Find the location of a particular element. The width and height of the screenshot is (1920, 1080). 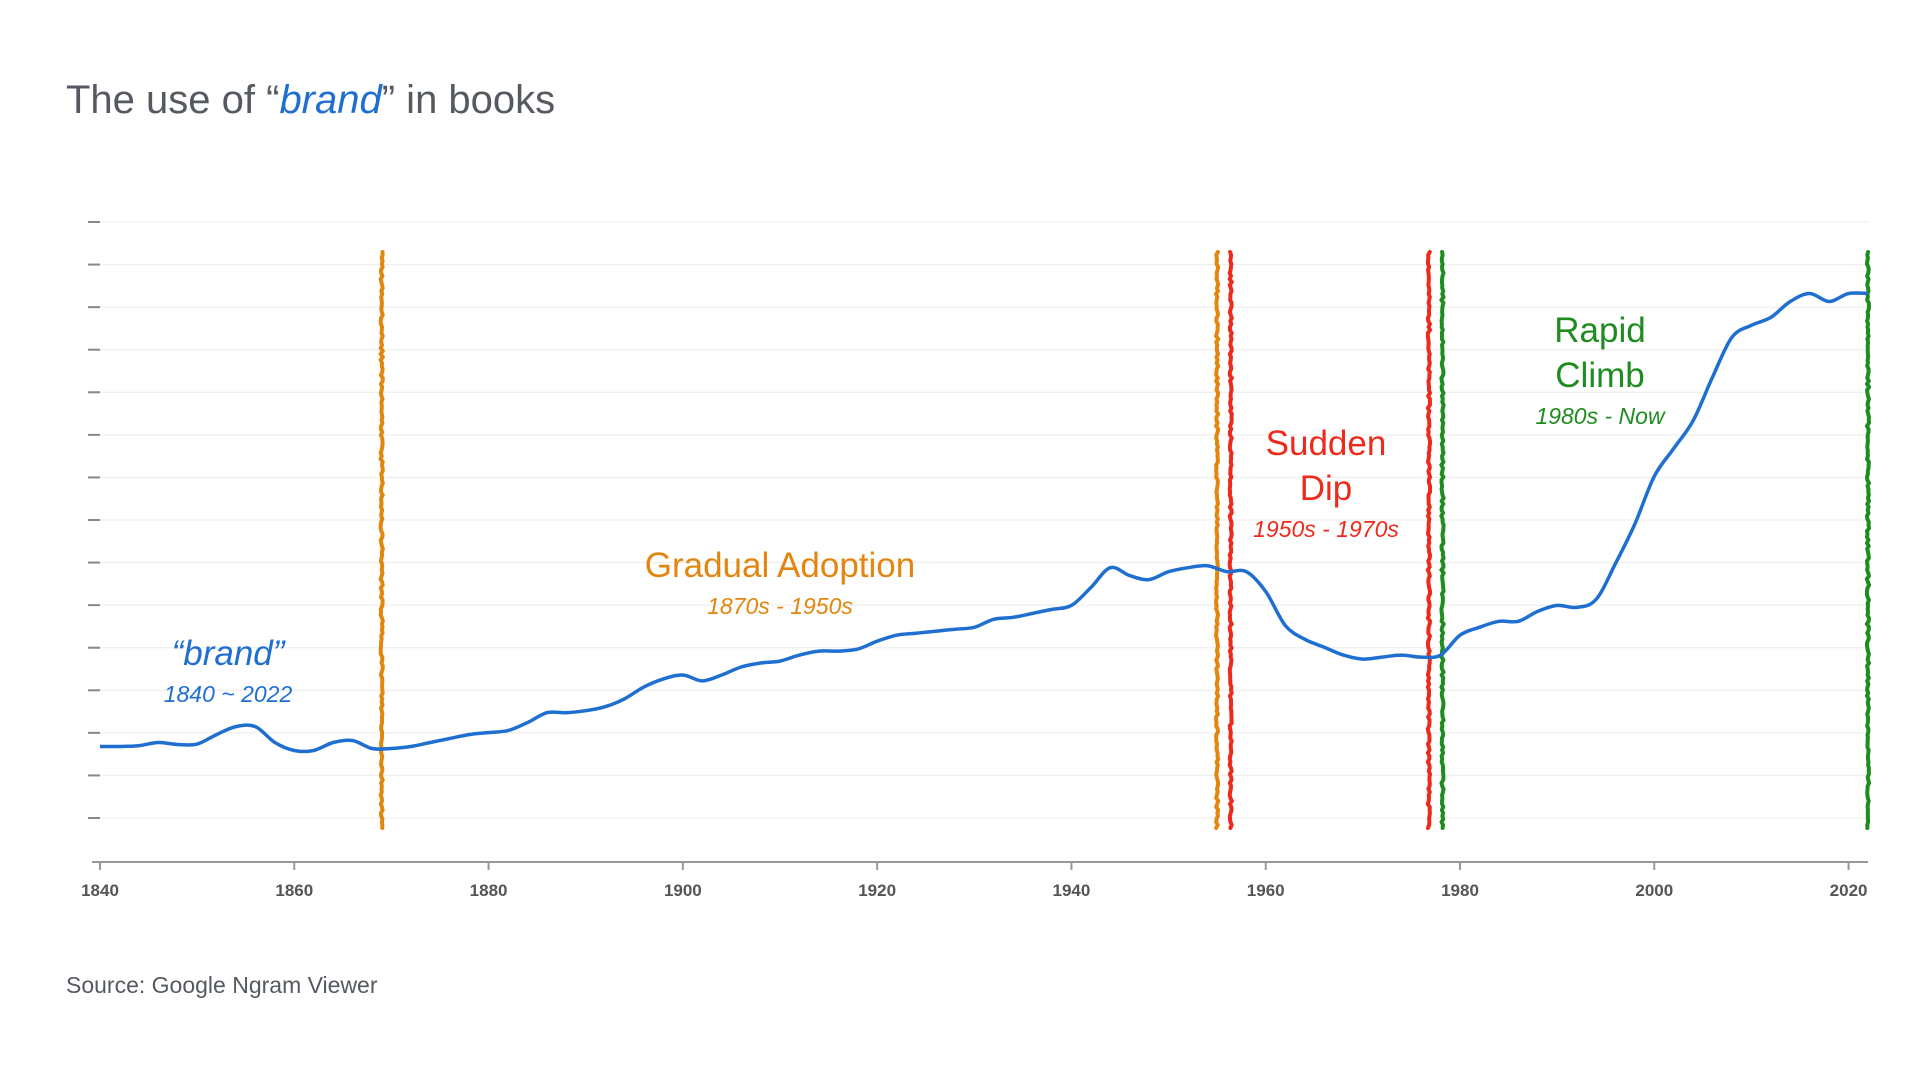

annotation-climb-label: Rapid is located at coordinates (1599, 330).